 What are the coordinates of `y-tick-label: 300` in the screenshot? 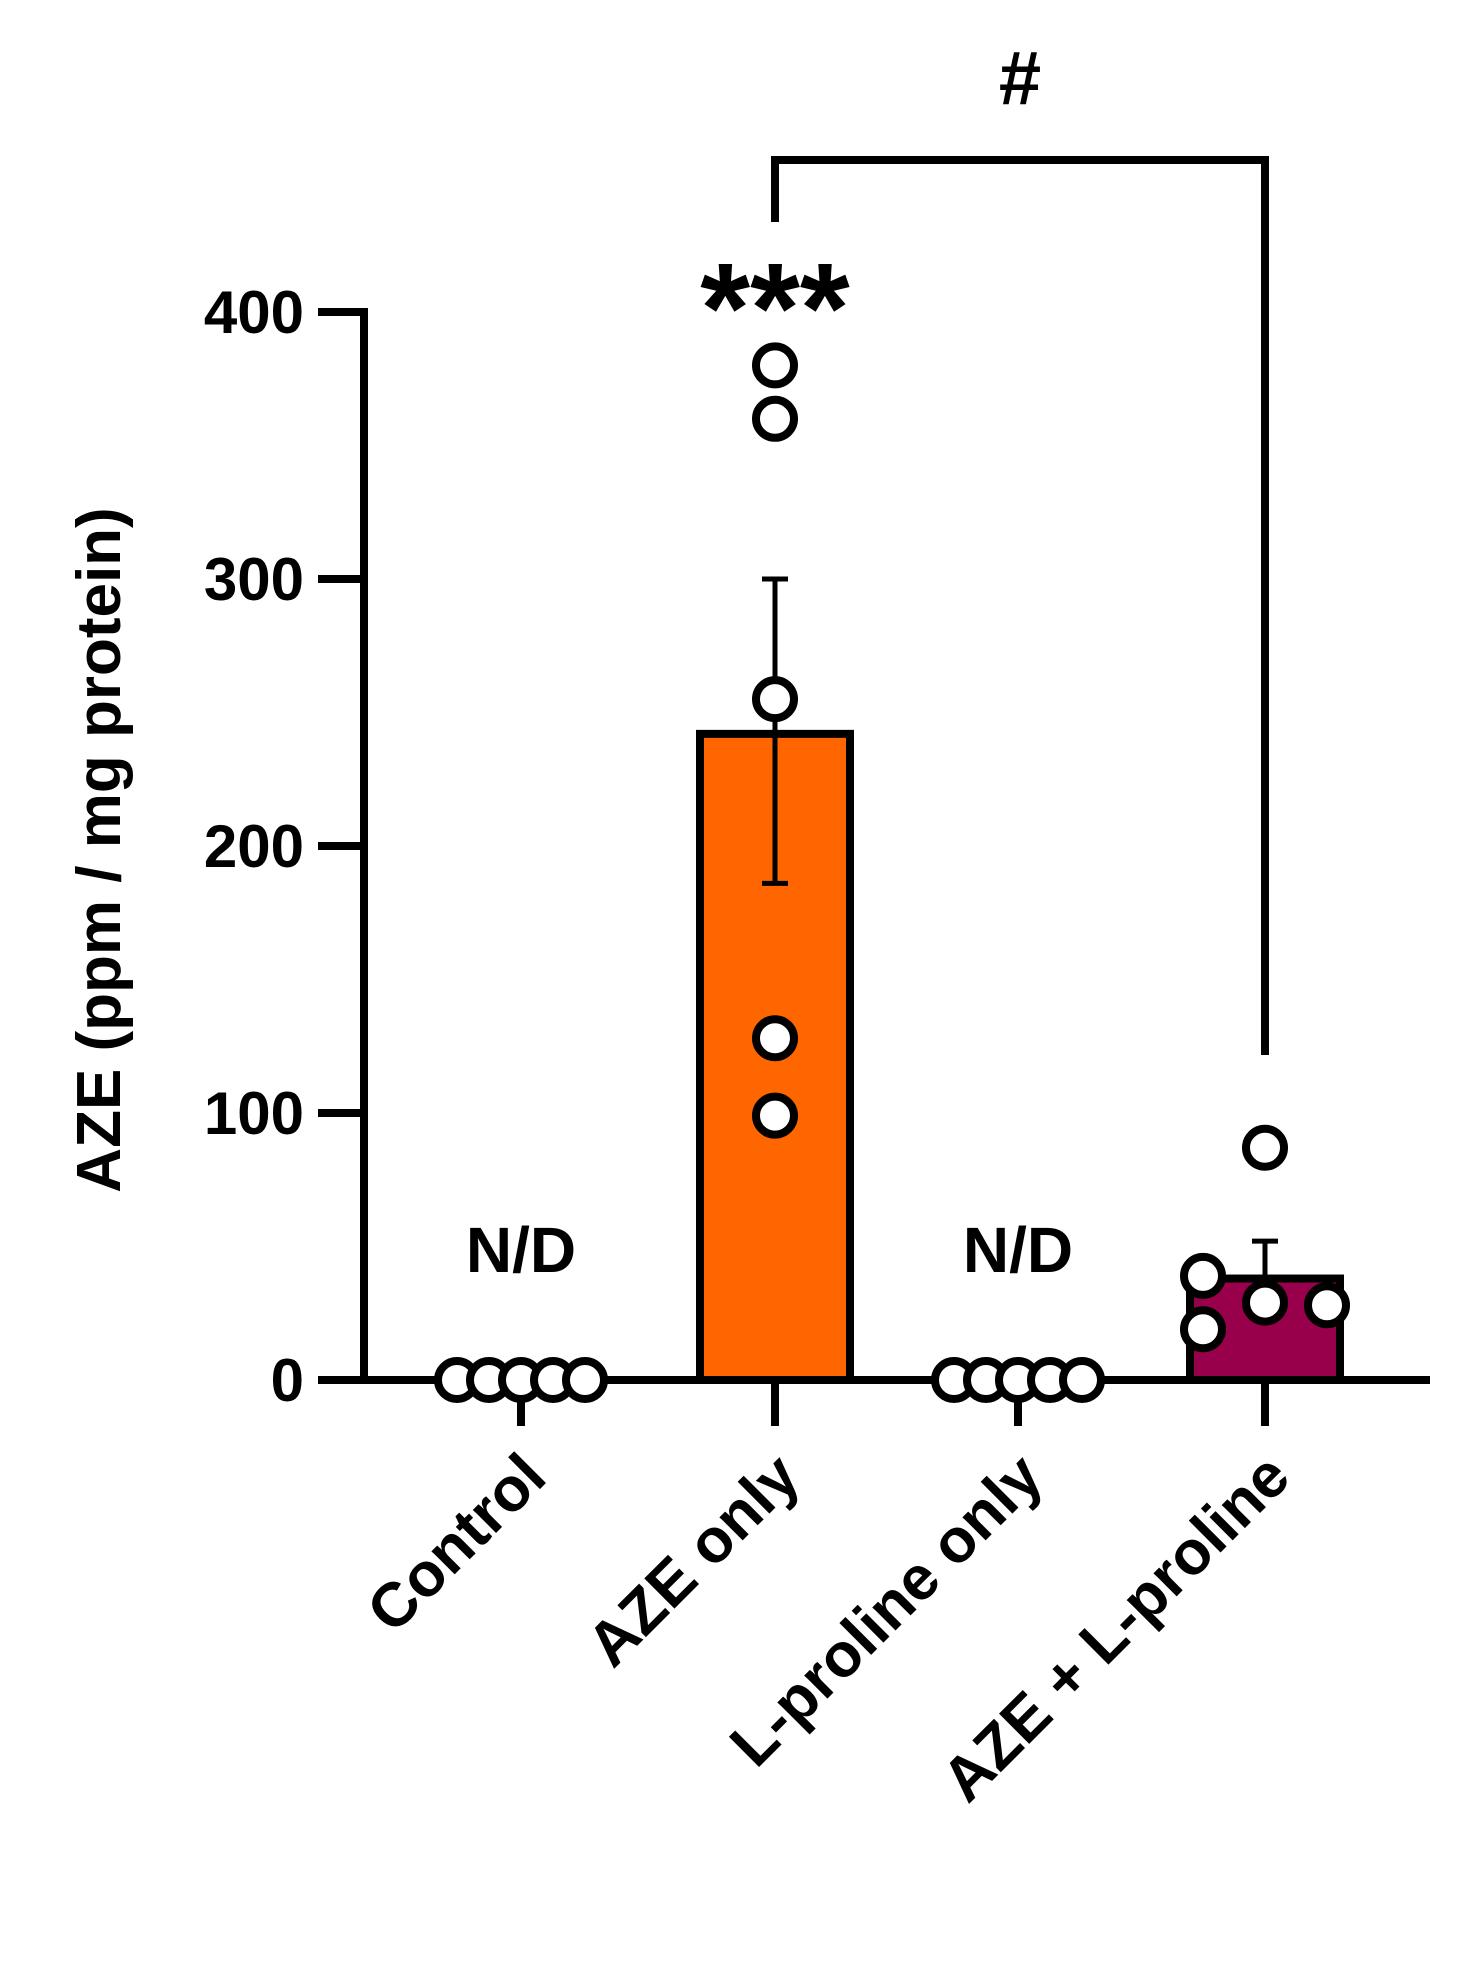 It's located at (254, 579).